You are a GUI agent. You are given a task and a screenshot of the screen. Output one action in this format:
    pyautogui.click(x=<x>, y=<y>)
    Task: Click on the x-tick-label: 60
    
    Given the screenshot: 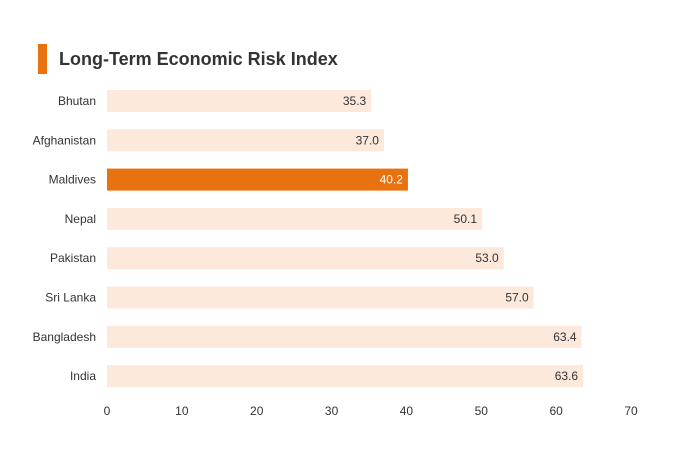 What is the action you would take?
    pyautogui.click(x=556, y=411)
    